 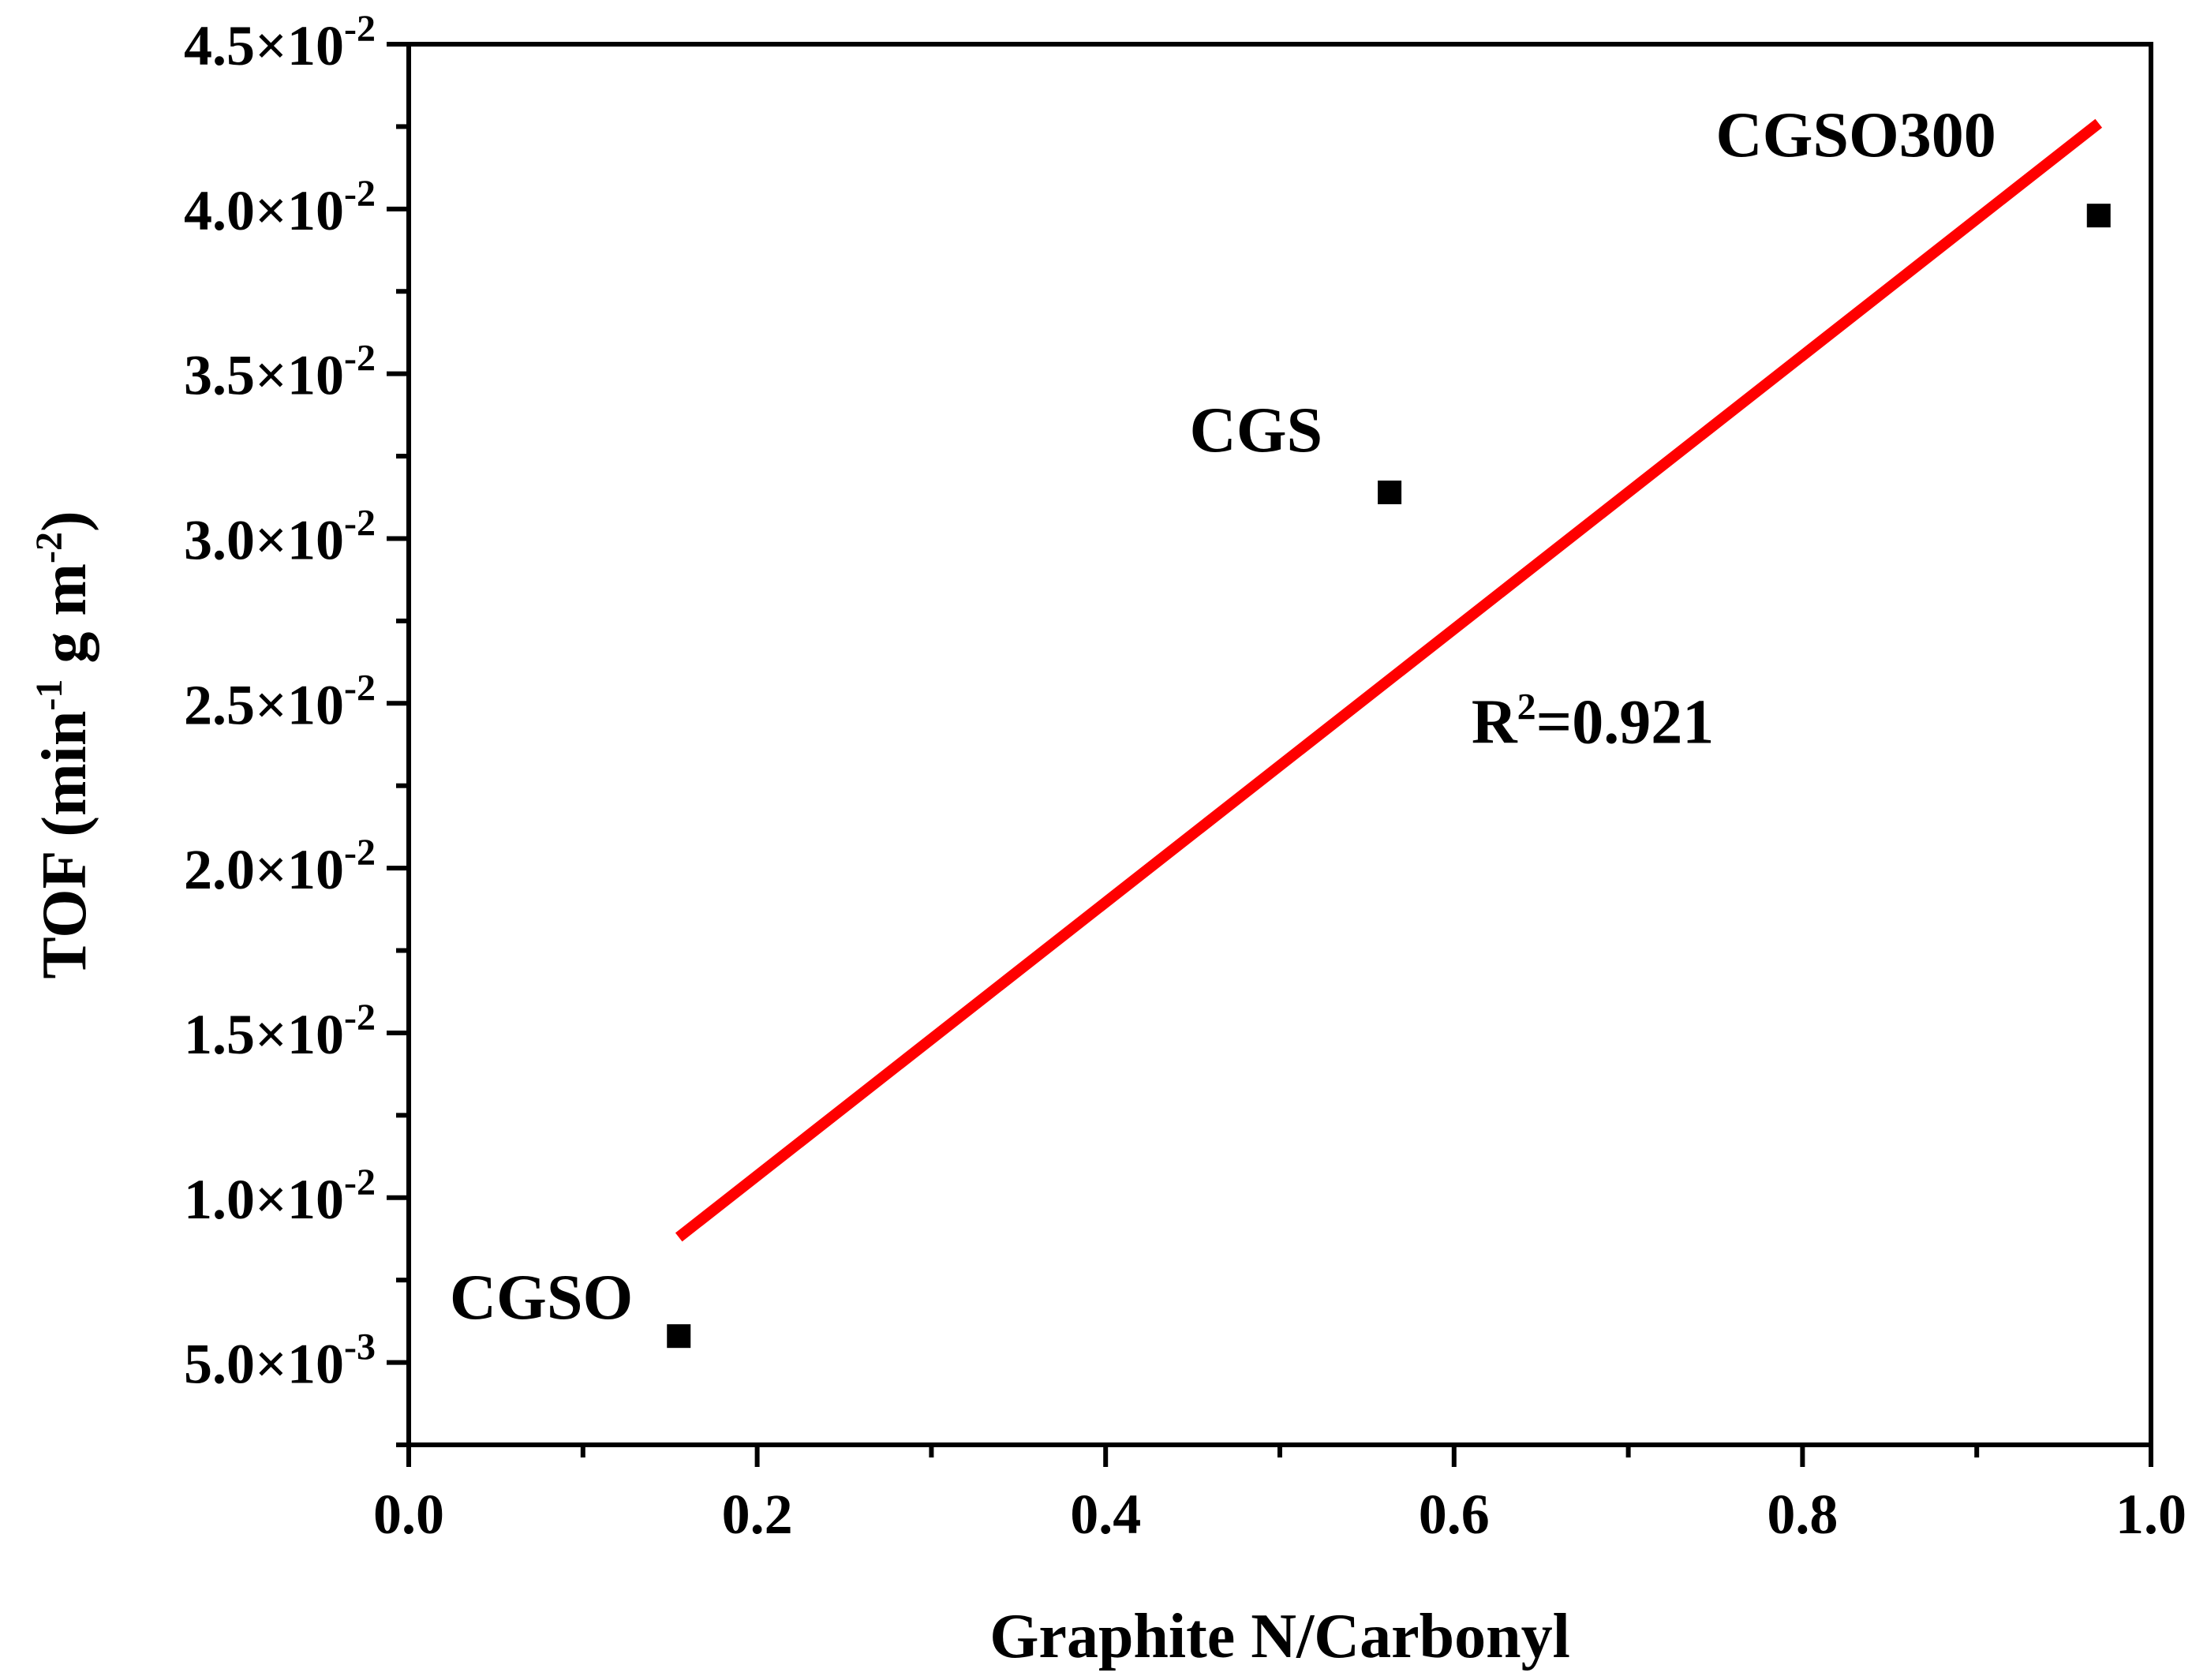 I want to click on y-axis-title-mid: g m, so click(x=64, y=621).